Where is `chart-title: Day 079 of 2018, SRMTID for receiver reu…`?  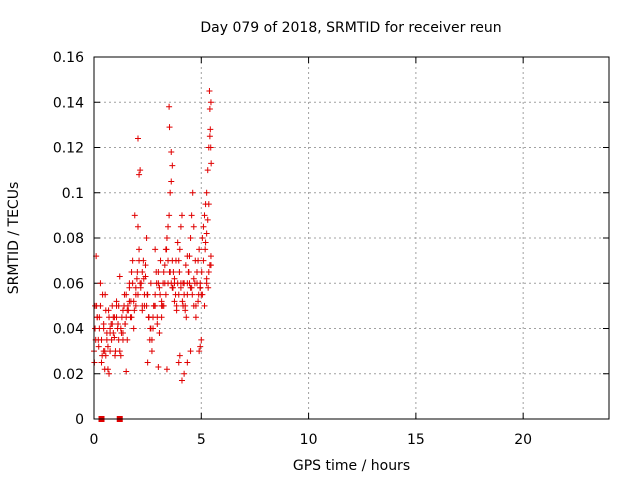
chart-title: Day 079 of 2018, SRMTID for receiver reu… is located at coordinates (350, 28).